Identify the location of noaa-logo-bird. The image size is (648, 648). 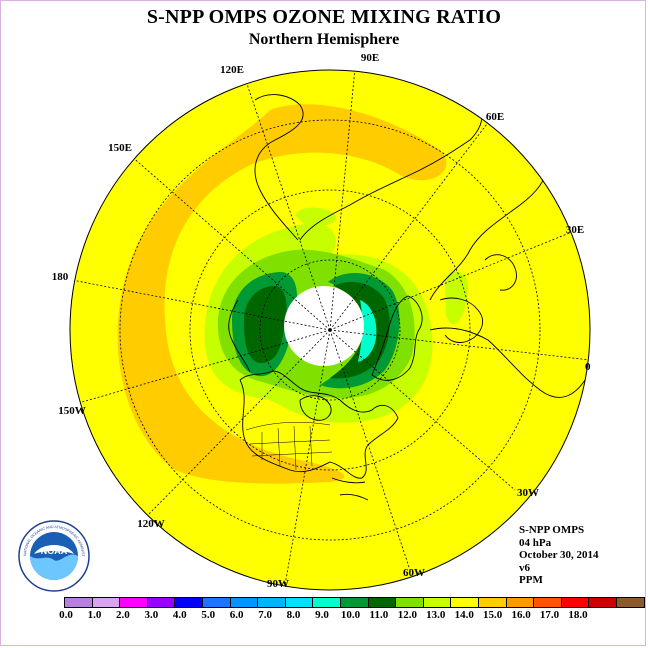
(54, 549).